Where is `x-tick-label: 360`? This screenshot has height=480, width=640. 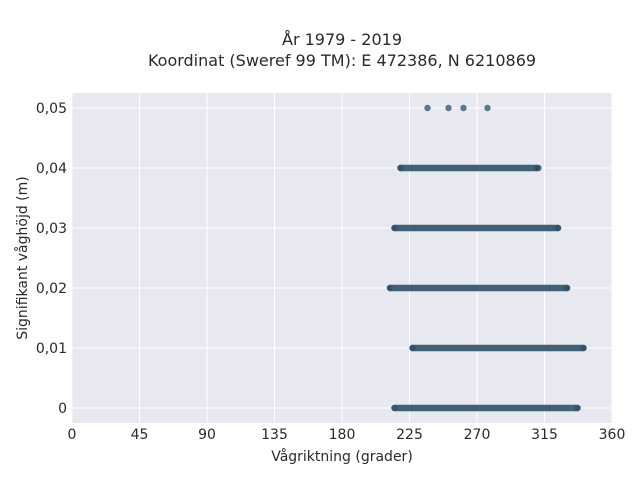 x-tick-label: 360 is located at coordinates (612, 435).